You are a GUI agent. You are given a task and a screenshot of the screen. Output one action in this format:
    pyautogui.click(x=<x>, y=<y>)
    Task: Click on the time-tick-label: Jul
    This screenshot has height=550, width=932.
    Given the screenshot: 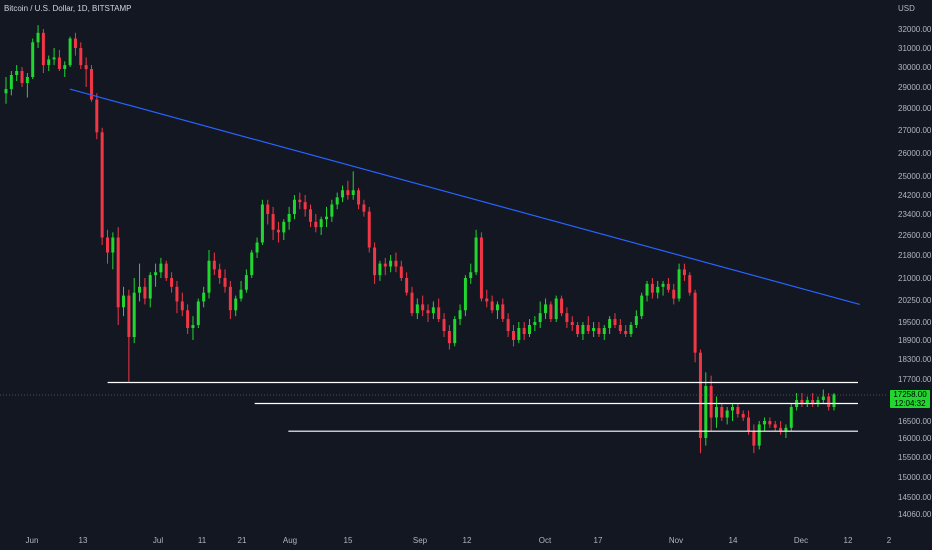 What is the action you would take?
    pyautogui.click(x=158, y=540)
    